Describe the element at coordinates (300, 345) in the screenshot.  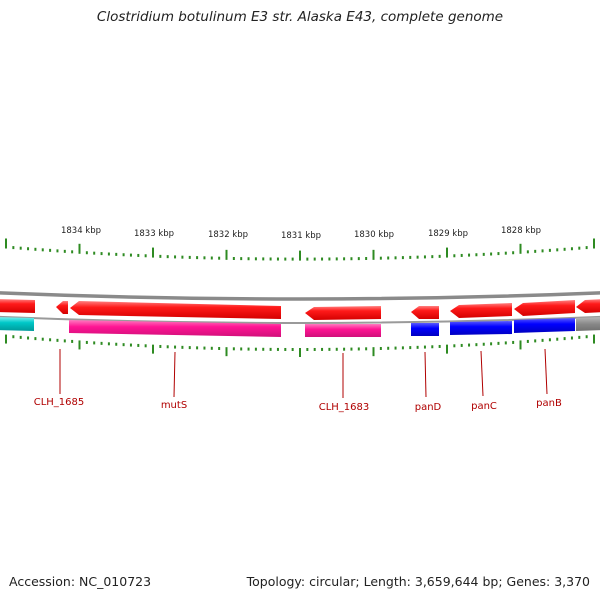
I see `inner-tick-marks` at that location.